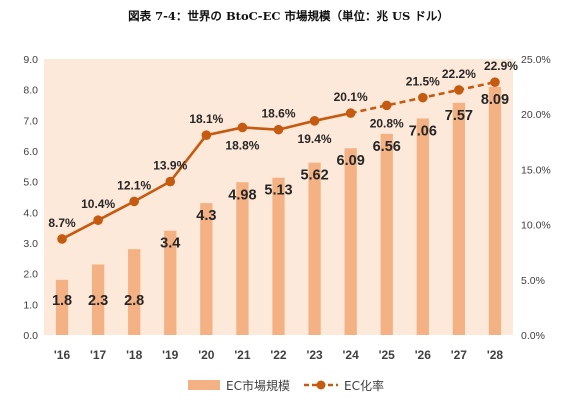  I want to click on rate-value-label: 22.9%, so click(501, 66).